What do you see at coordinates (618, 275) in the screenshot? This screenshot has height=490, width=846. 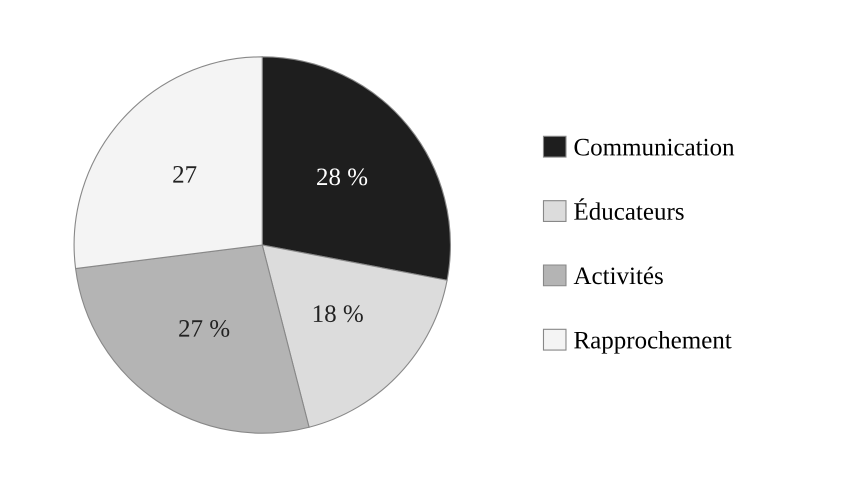 I see `legend-label: Activités` at bounding box center [618, 275].